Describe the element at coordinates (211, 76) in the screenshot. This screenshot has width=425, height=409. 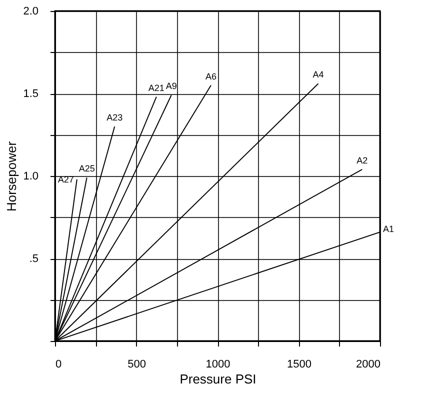
I see `series-label: A6` at that location.